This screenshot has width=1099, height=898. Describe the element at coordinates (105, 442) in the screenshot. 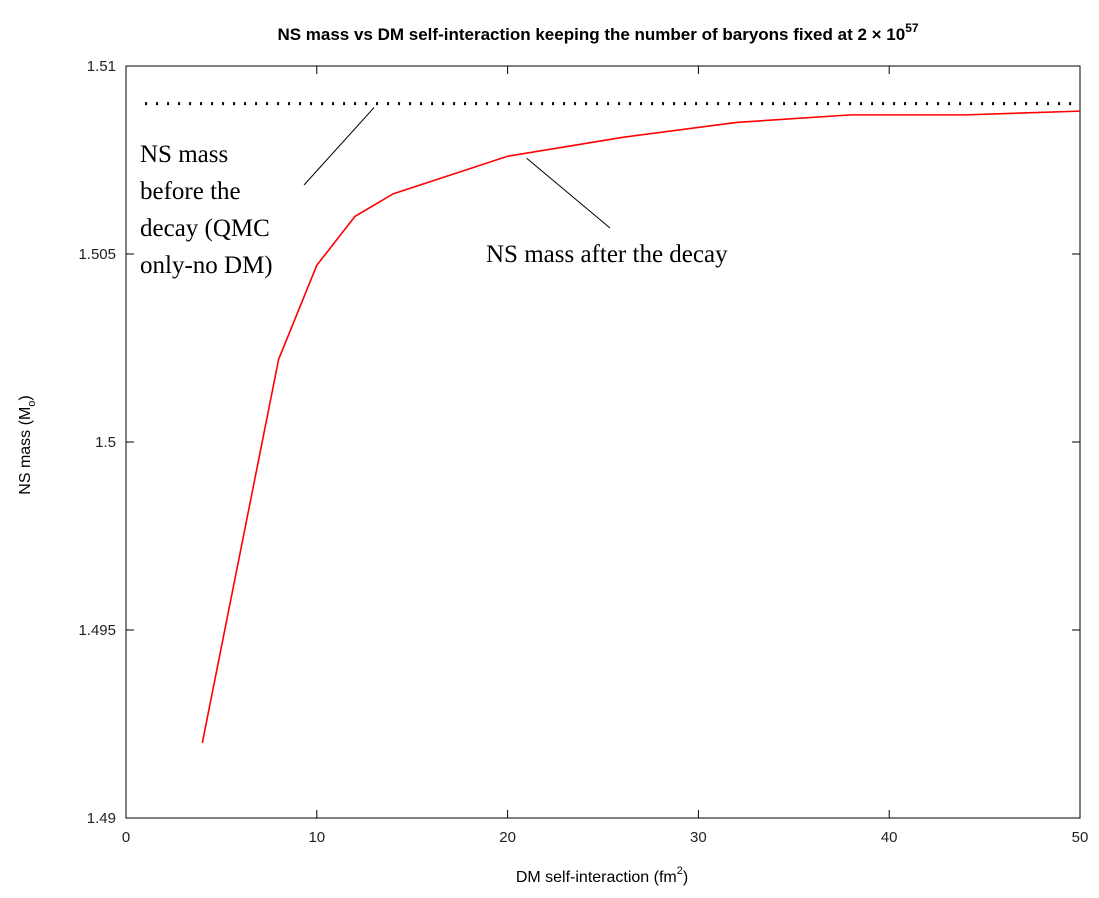

I see `y-tick-label: 1.5` at that location.